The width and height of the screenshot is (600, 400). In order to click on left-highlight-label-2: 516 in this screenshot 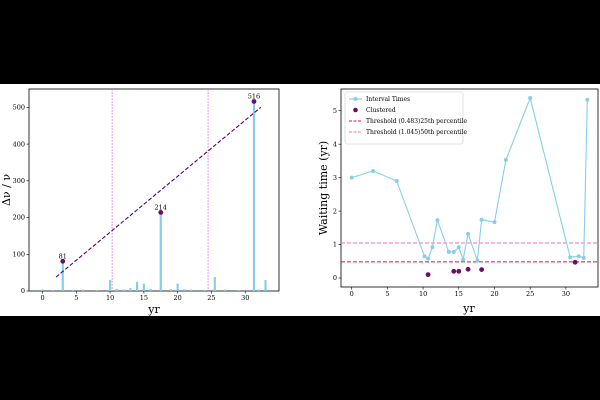, I will do `click(254, 96)`.